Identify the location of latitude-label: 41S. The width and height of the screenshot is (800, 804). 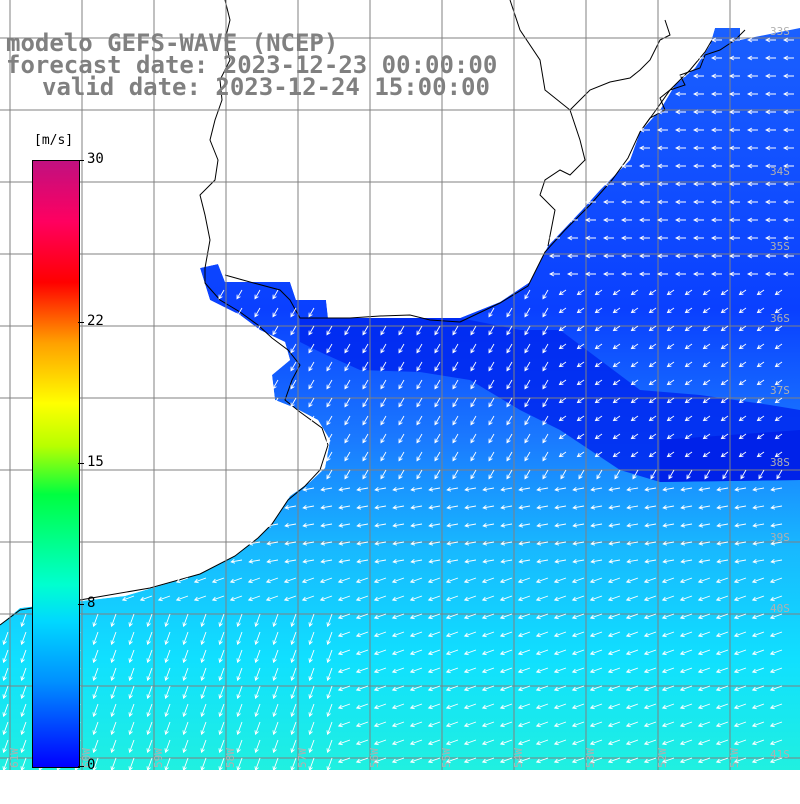
(780, 754).